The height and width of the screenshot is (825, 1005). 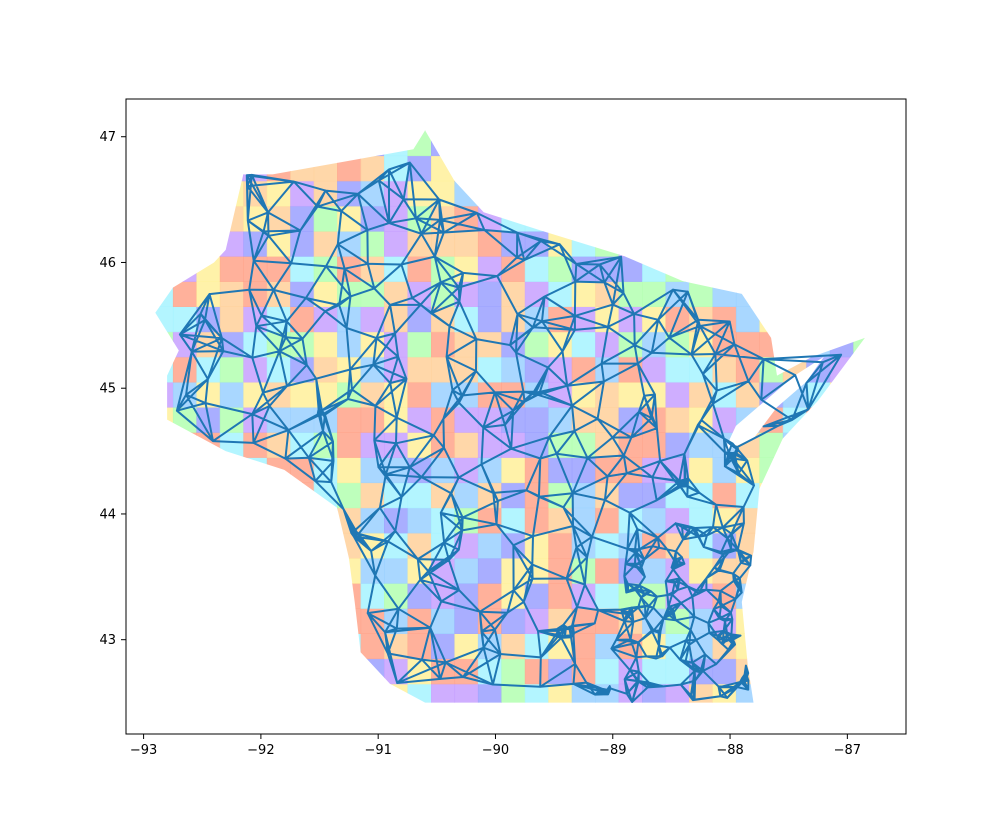 I want to click on x-tick-label: −91, so click(x=377, y=750).